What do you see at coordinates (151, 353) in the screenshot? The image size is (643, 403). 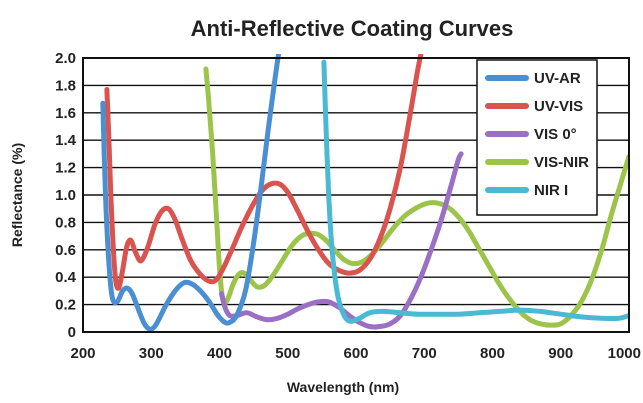 I see `x-tick-label: 300` at bounding box center [151, 353].